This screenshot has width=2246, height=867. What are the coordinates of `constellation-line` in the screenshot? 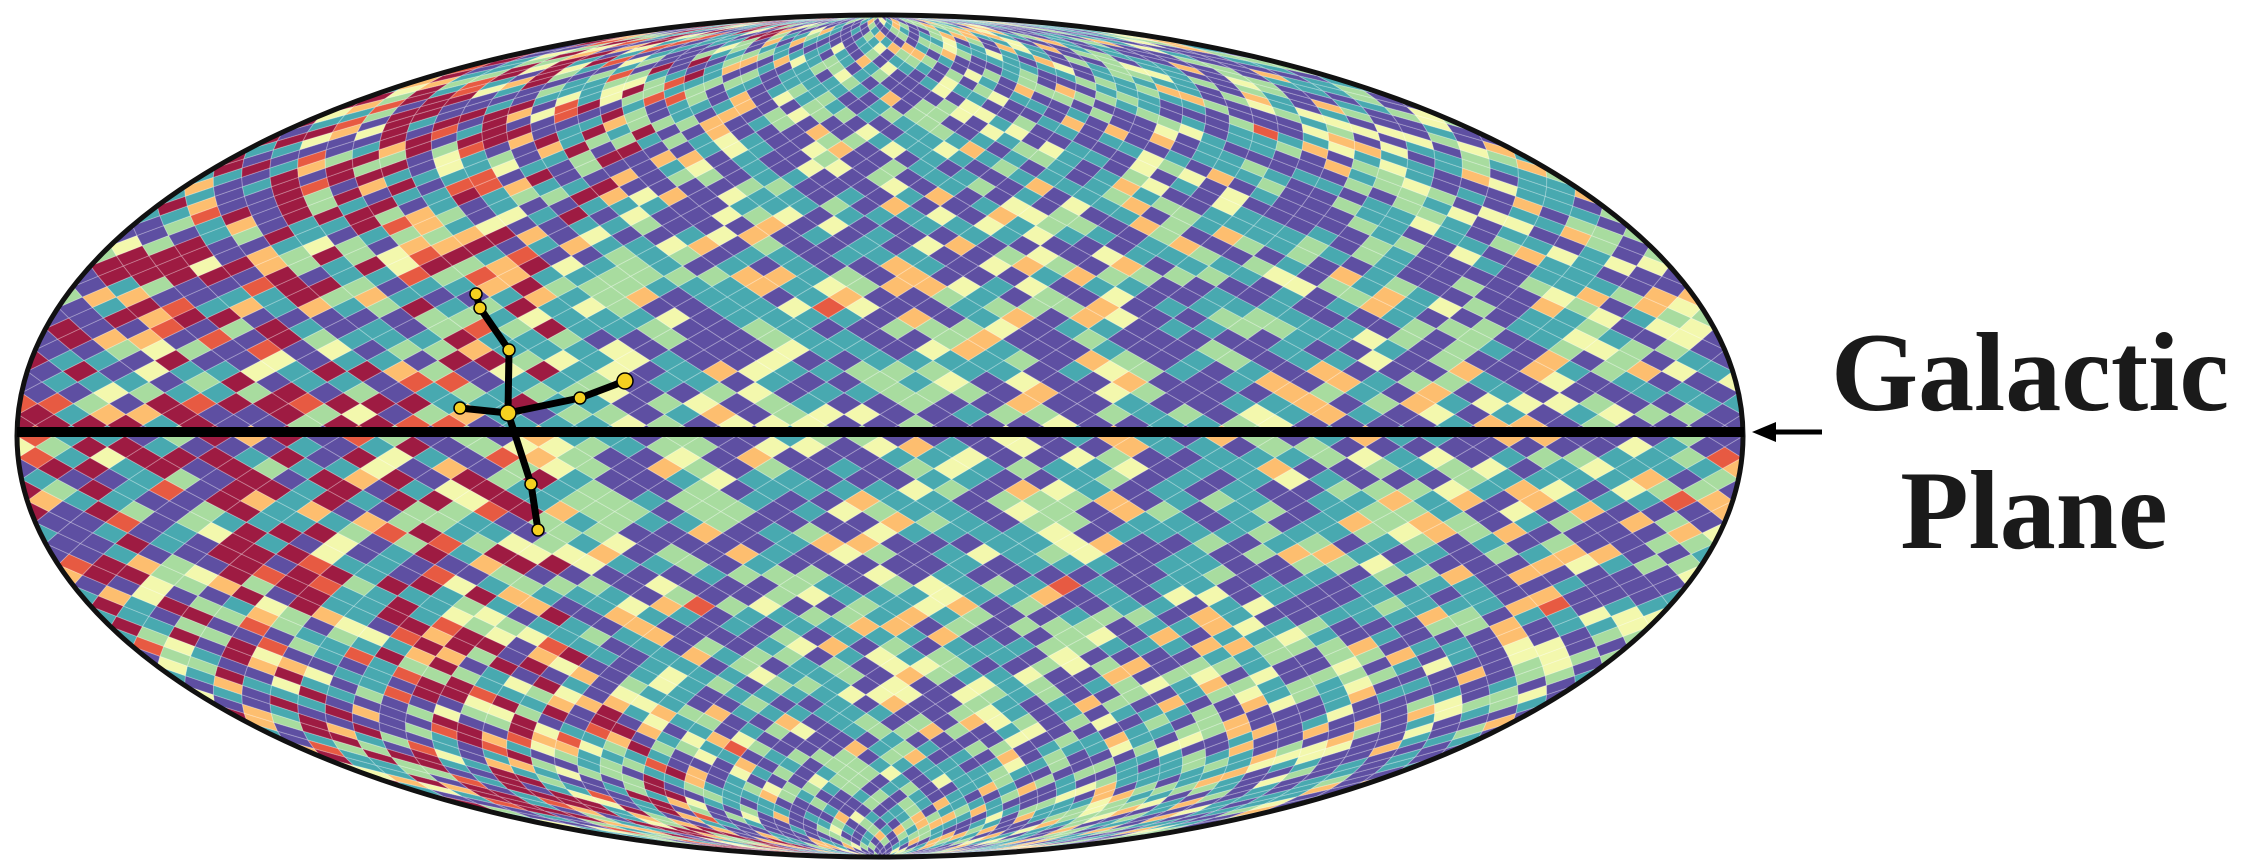 It's located at (508, 381).